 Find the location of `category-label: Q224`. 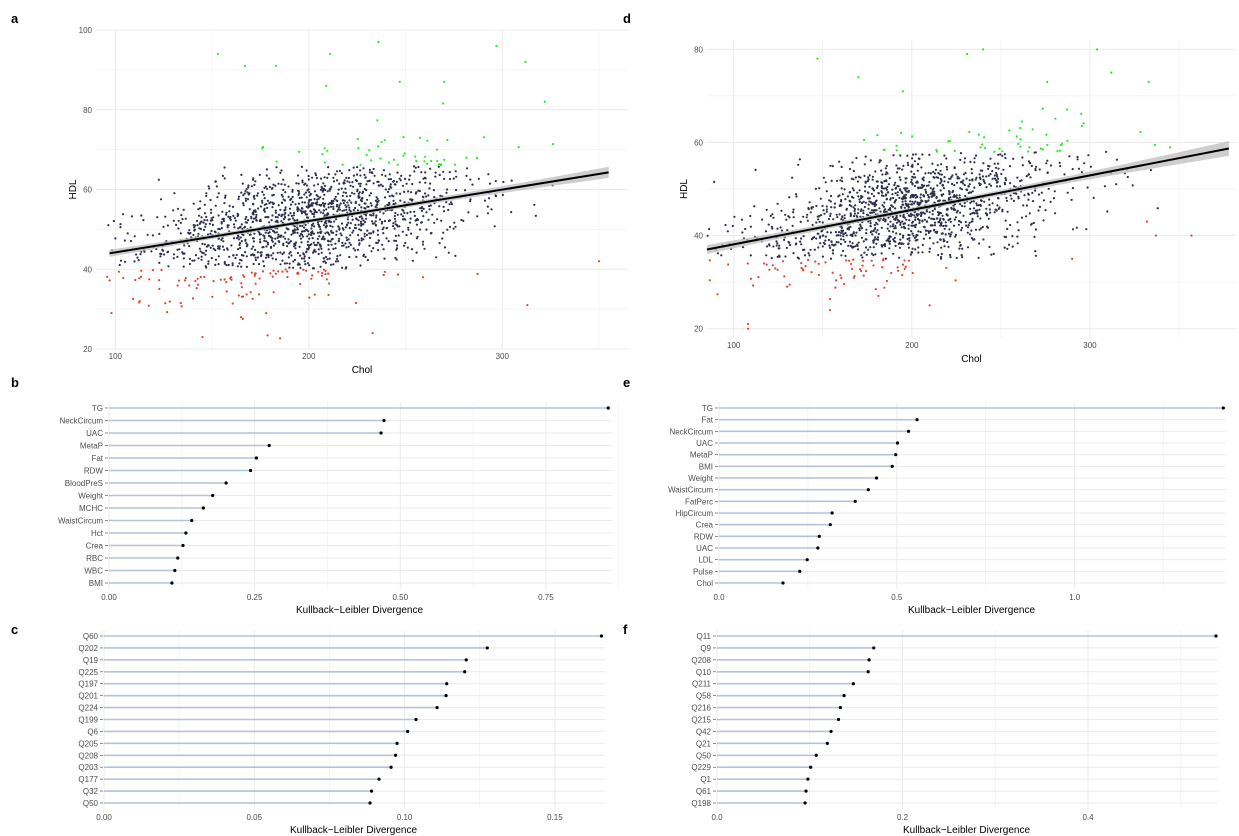

category-label: Q224 is located at coordinates (88, 708).